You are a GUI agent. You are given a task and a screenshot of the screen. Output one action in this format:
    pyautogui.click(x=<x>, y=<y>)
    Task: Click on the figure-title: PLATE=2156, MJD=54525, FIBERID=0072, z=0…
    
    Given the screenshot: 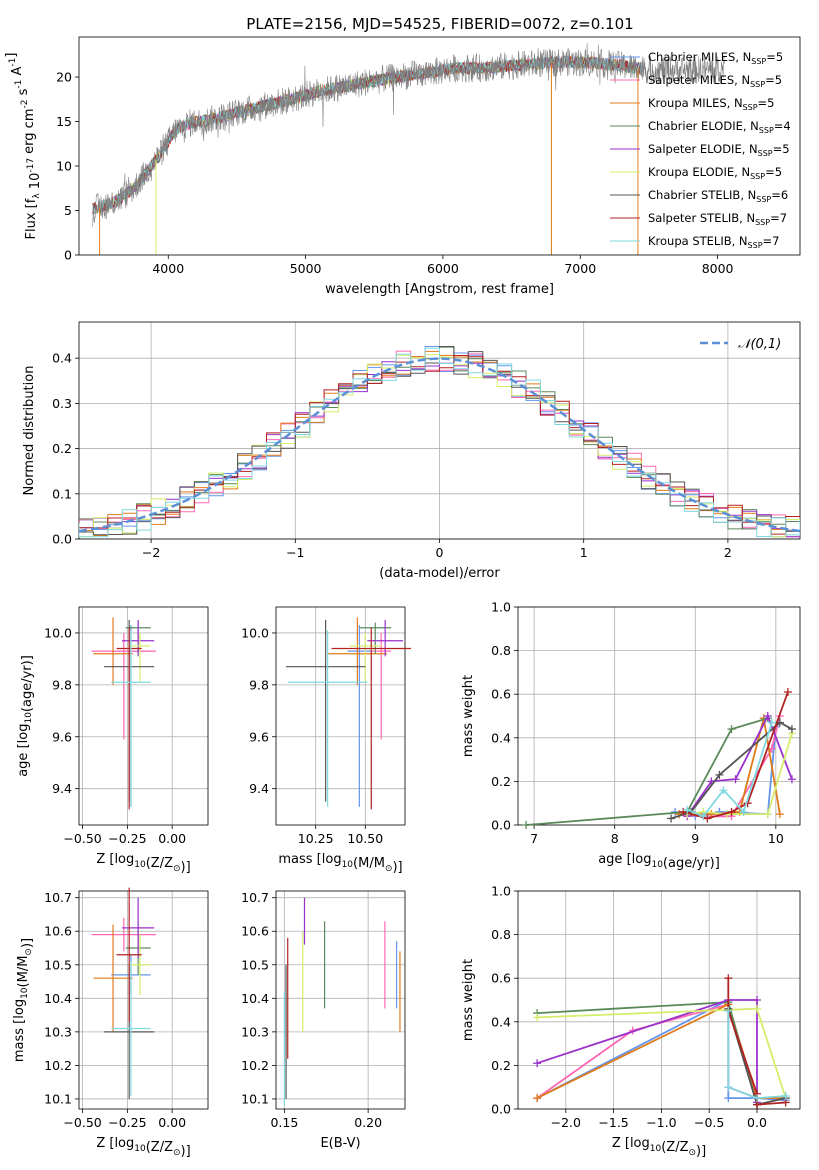 What is the action you would take?
    pyautogui.click(x=439, y=24)
    